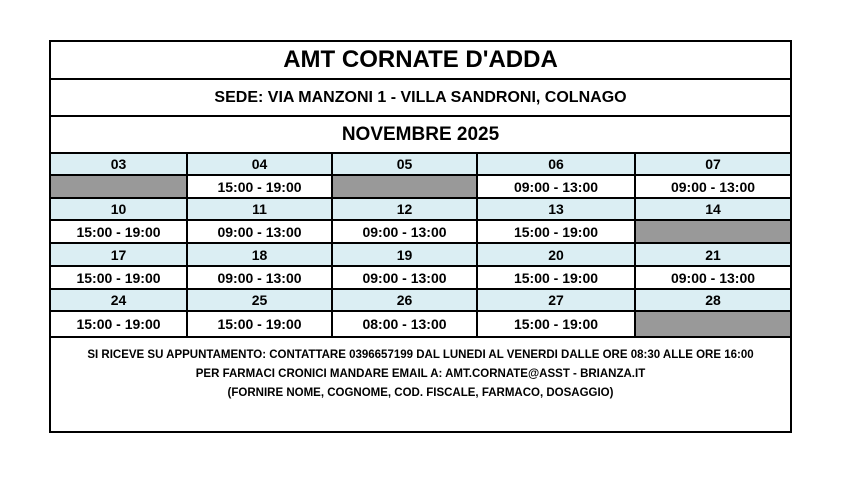 This screenshot has width=864, height=480. I want to click on day-number: 19, so click(405, 255).